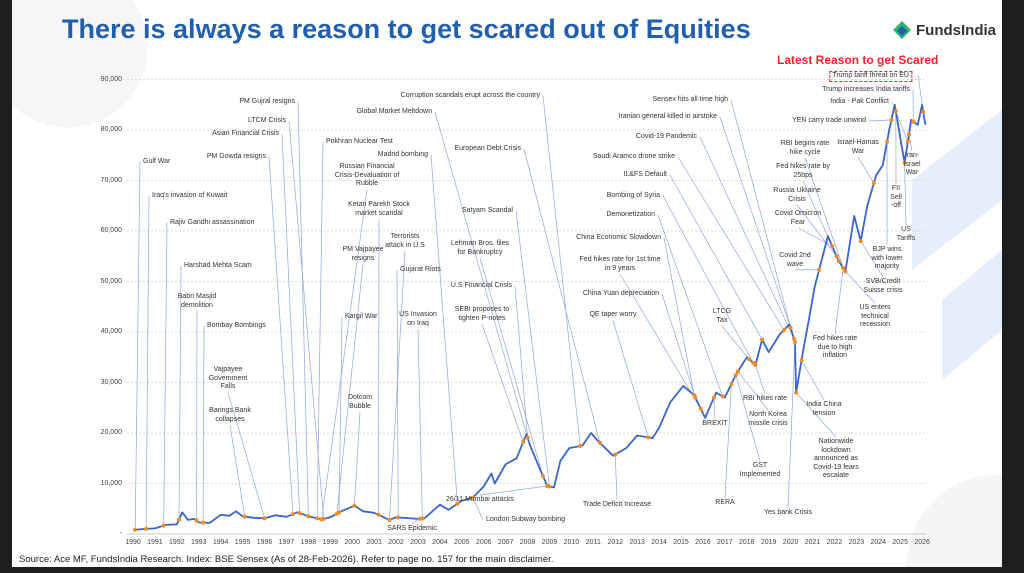 The height and width of the screenshot is (573, 1024). What do you see at coordinates (875, 316) in the screenshot?
I see `event-label: US enters technical recession` at bounding box center [875, 316].